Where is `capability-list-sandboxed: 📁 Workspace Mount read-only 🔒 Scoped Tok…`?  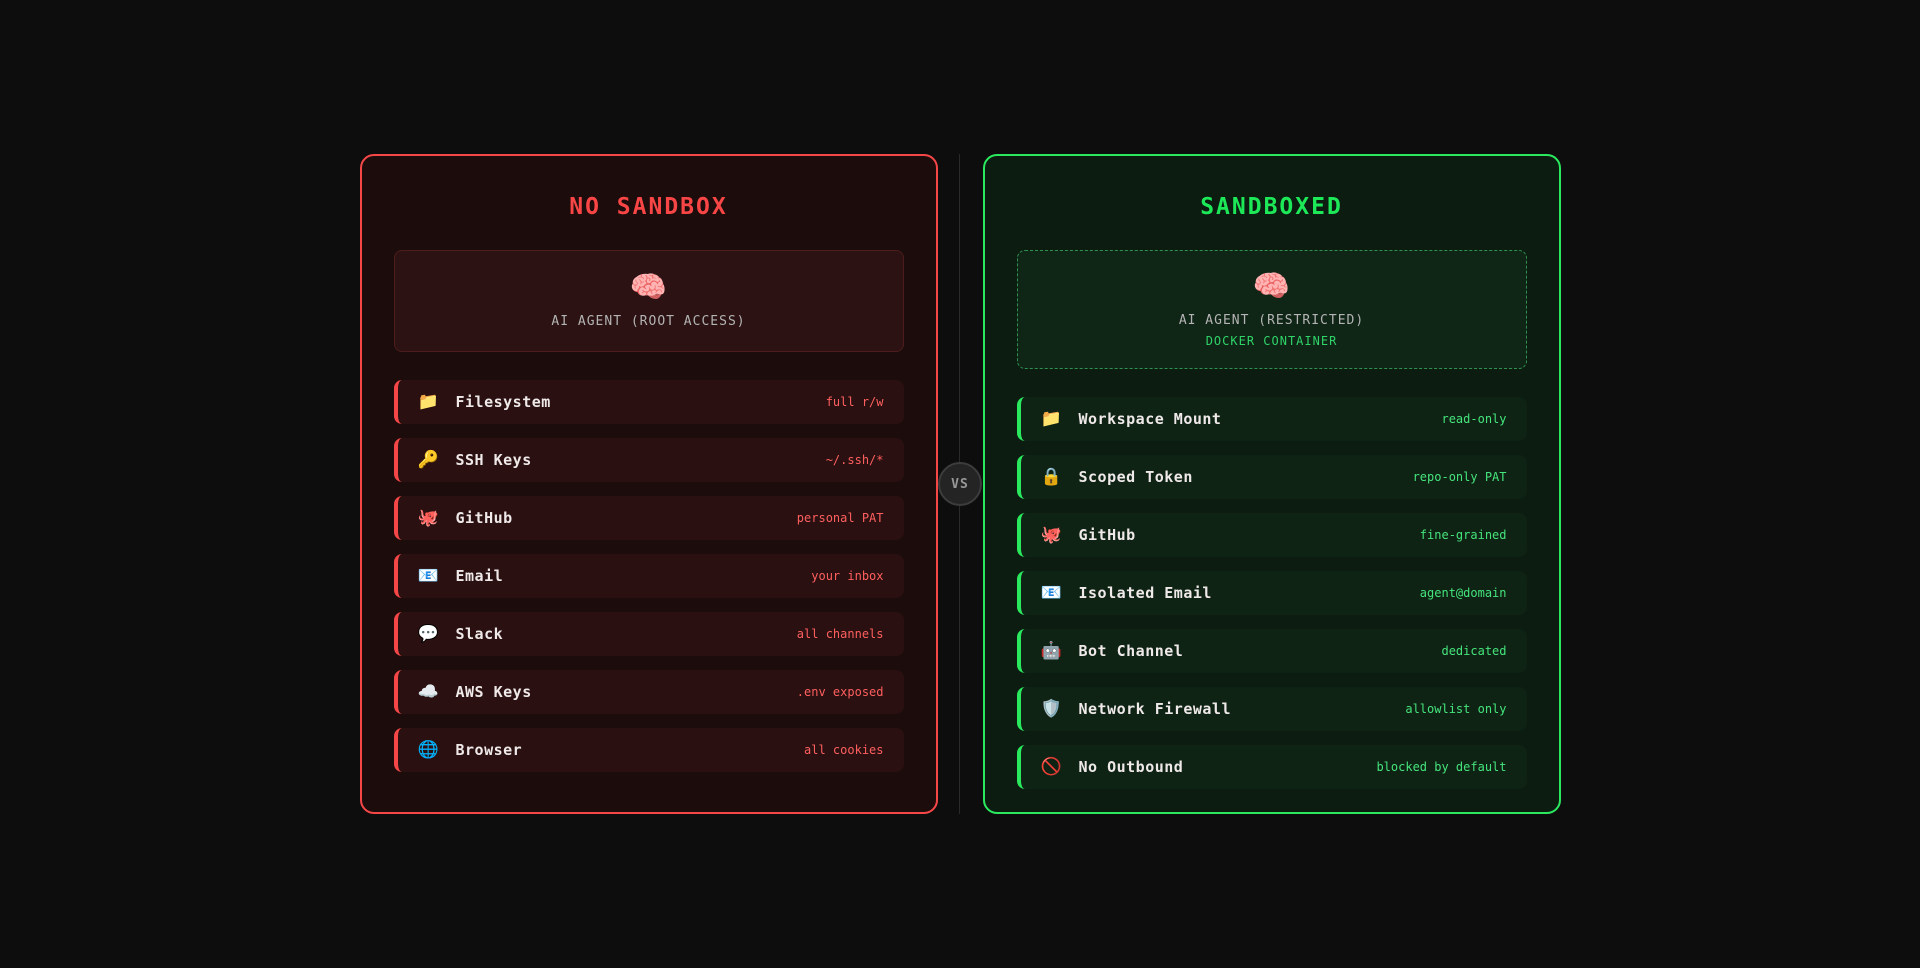
capability-list-sandboxed: 📁 Workspace Mount read-only 🔒 Scoped Tok… is located at coordinates (1271, 593).